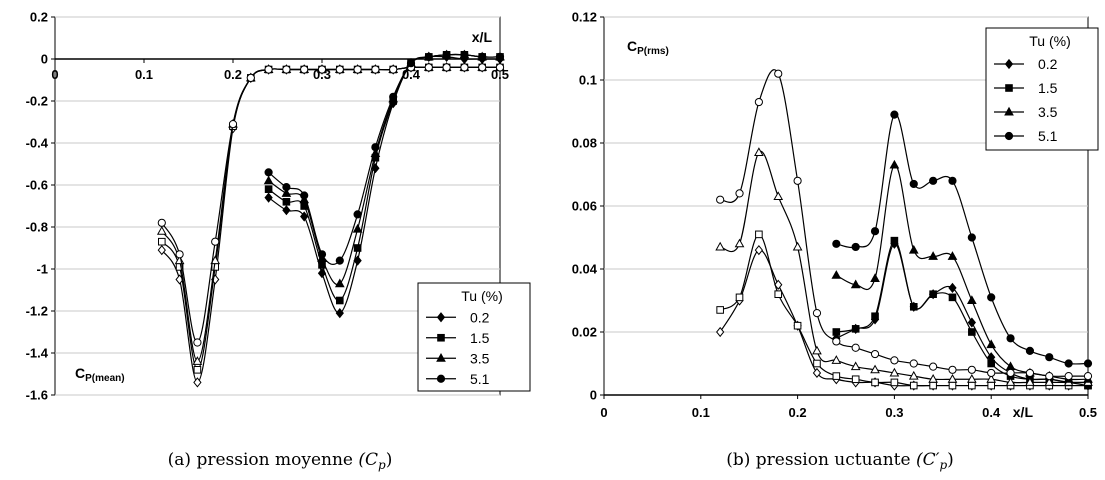 This screenshot has width=1105, height=480. What do you see at coordinates (648, 47) in the screenshot?
I see `chart-b-y-axis-label: CP(rms)` at bounding box center [648, 47].